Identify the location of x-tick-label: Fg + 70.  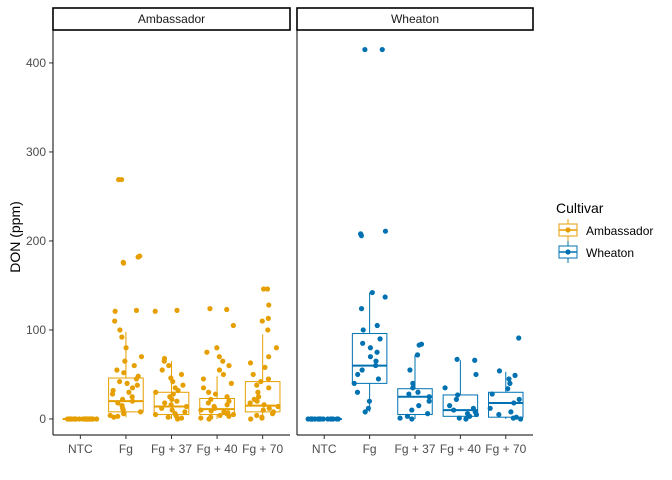
(262, 449).